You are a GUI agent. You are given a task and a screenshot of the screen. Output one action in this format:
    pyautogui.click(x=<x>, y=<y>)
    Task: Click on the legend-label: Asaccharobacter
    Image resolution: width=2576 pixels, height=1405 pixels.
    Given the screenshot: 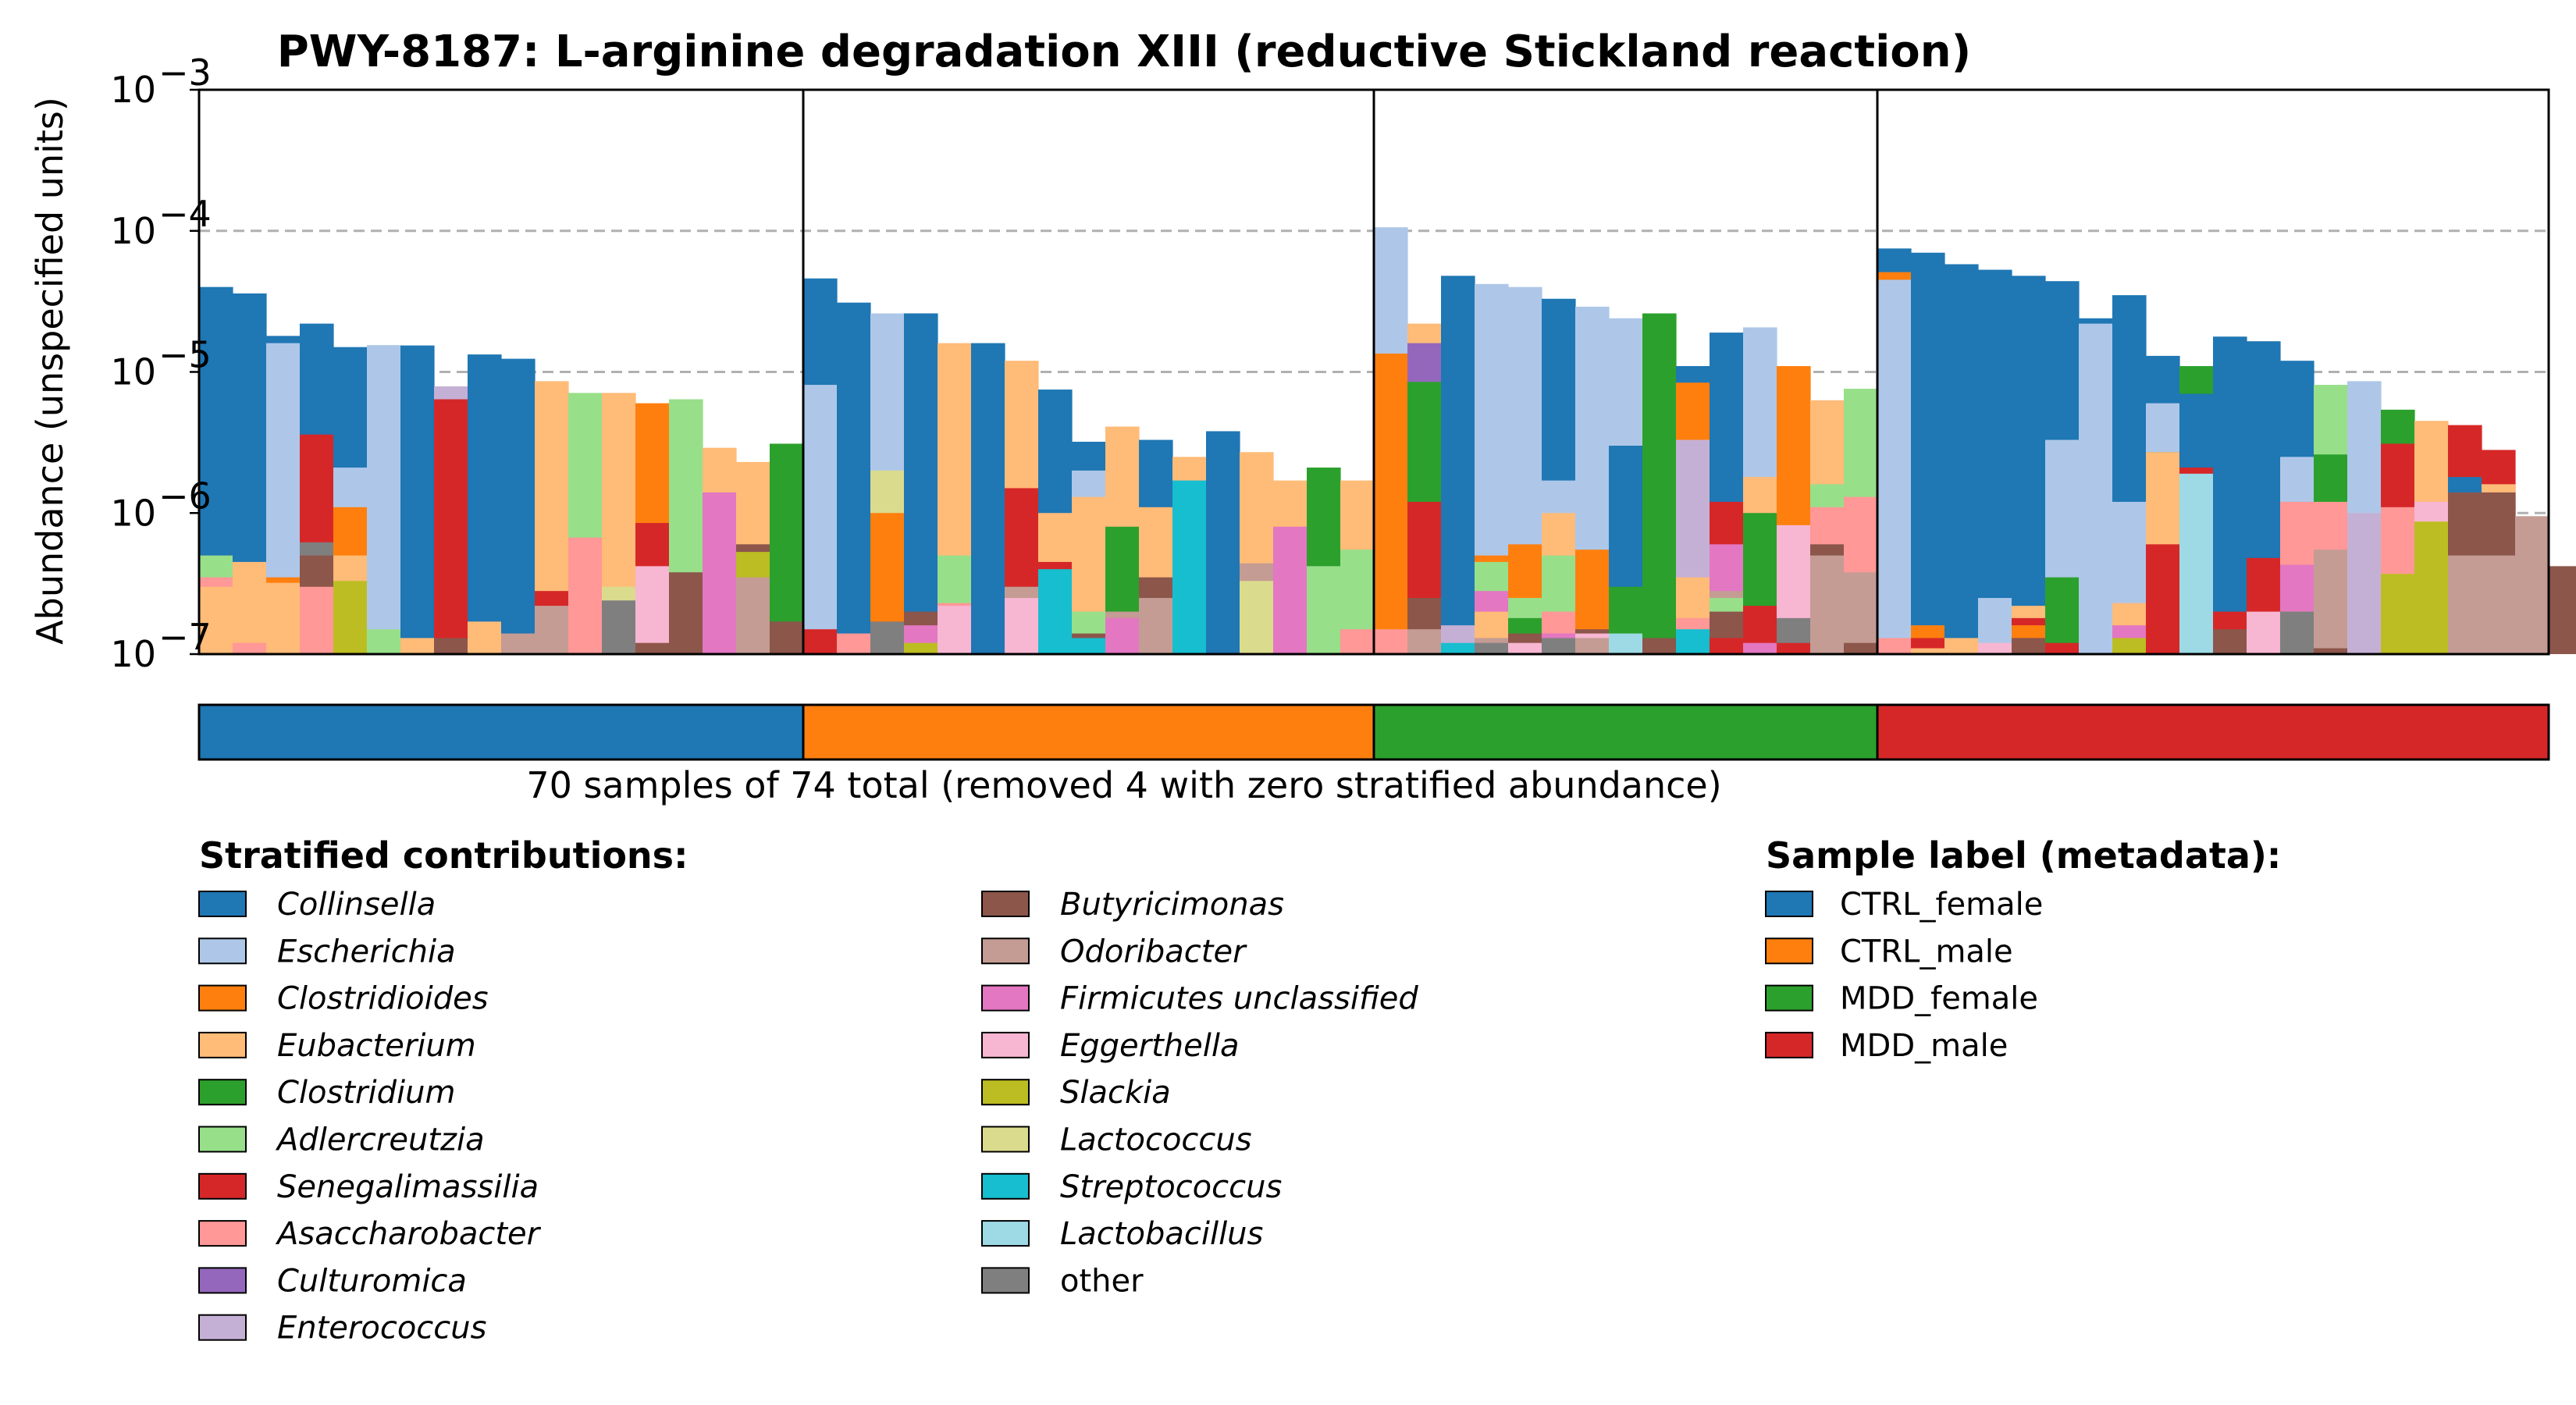 What is the action you would take?
    pyautogui.click(x=409, y=1234)
    